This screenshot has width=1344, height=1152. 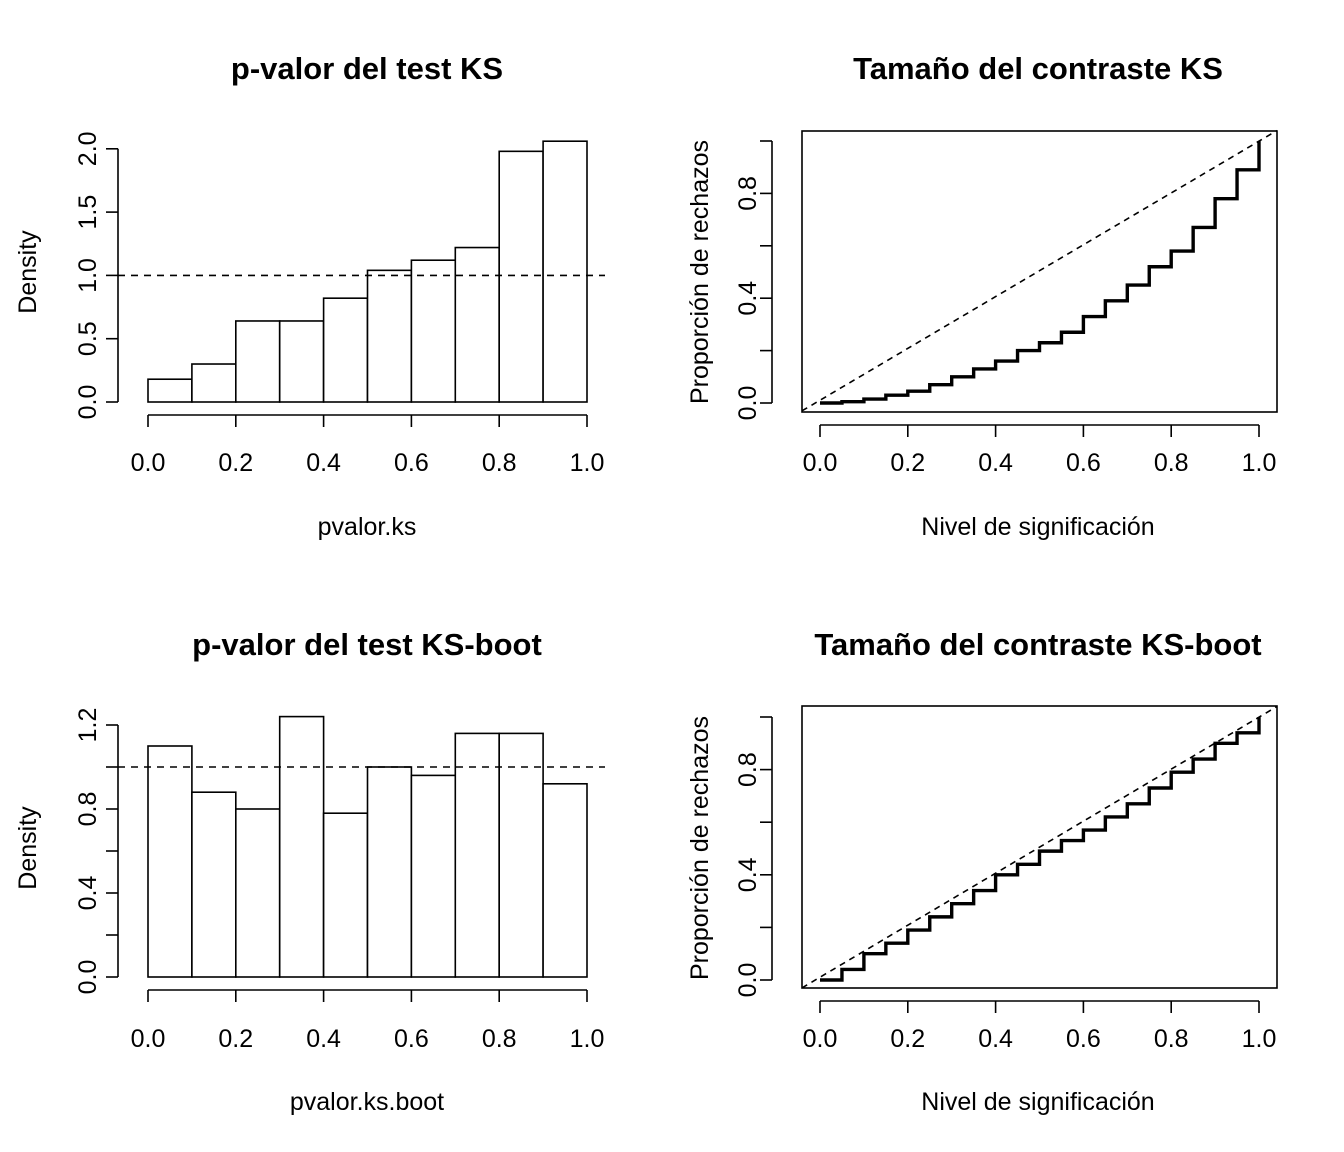 What do you see at coordinates (88, 338) in the screenshot?
I see `y-tick-label: 0.5` at bounding box center [88, 338].